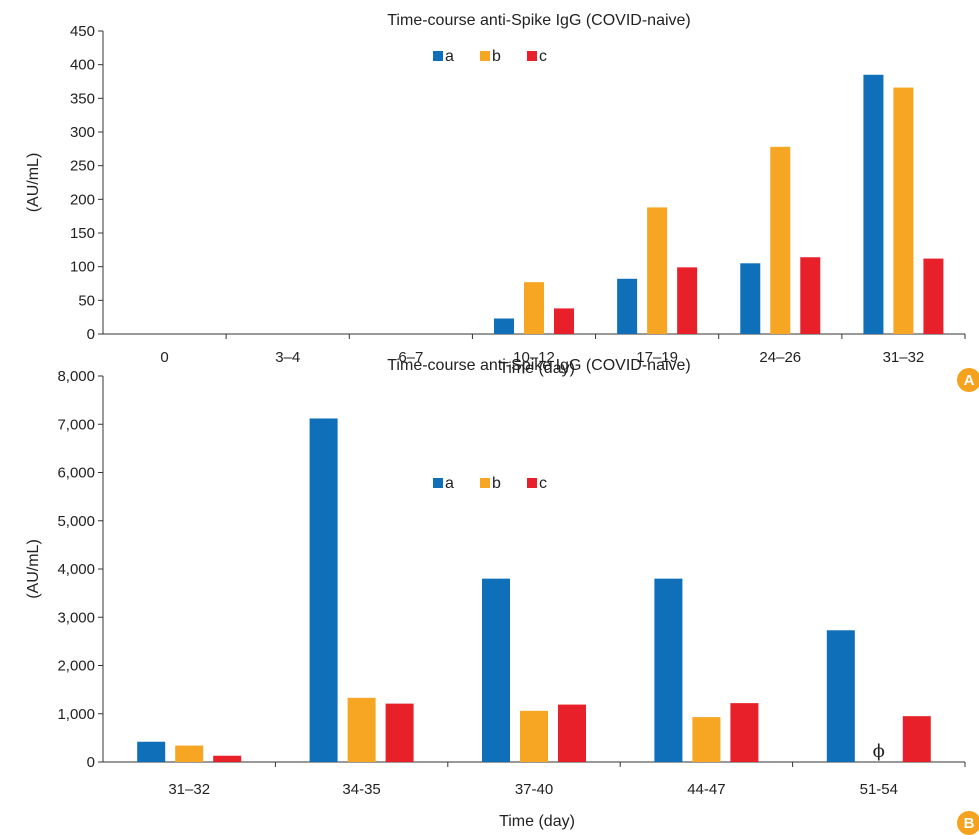 The height and width of the screenshot is (835, 979). Describe the element at coordinates (361, 789) in the screenshot. I see `x-tick-label: 34-35` at that location.